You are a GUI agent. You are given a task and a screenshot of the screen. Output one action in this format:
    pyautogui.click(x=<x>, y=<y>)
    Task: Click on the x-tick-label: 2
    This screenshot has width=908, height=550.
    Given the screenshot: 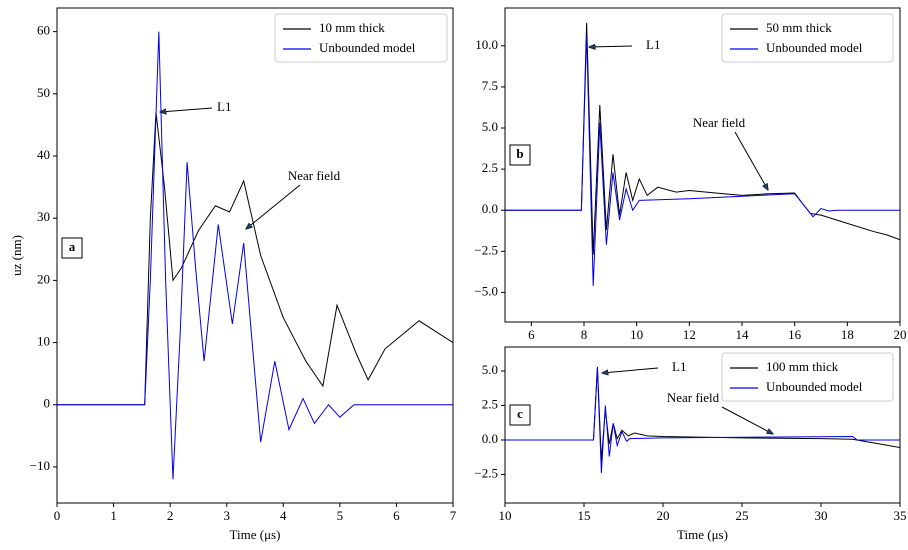 What is the action you would take?
    pyautogui.click(x=170, y=515)
    